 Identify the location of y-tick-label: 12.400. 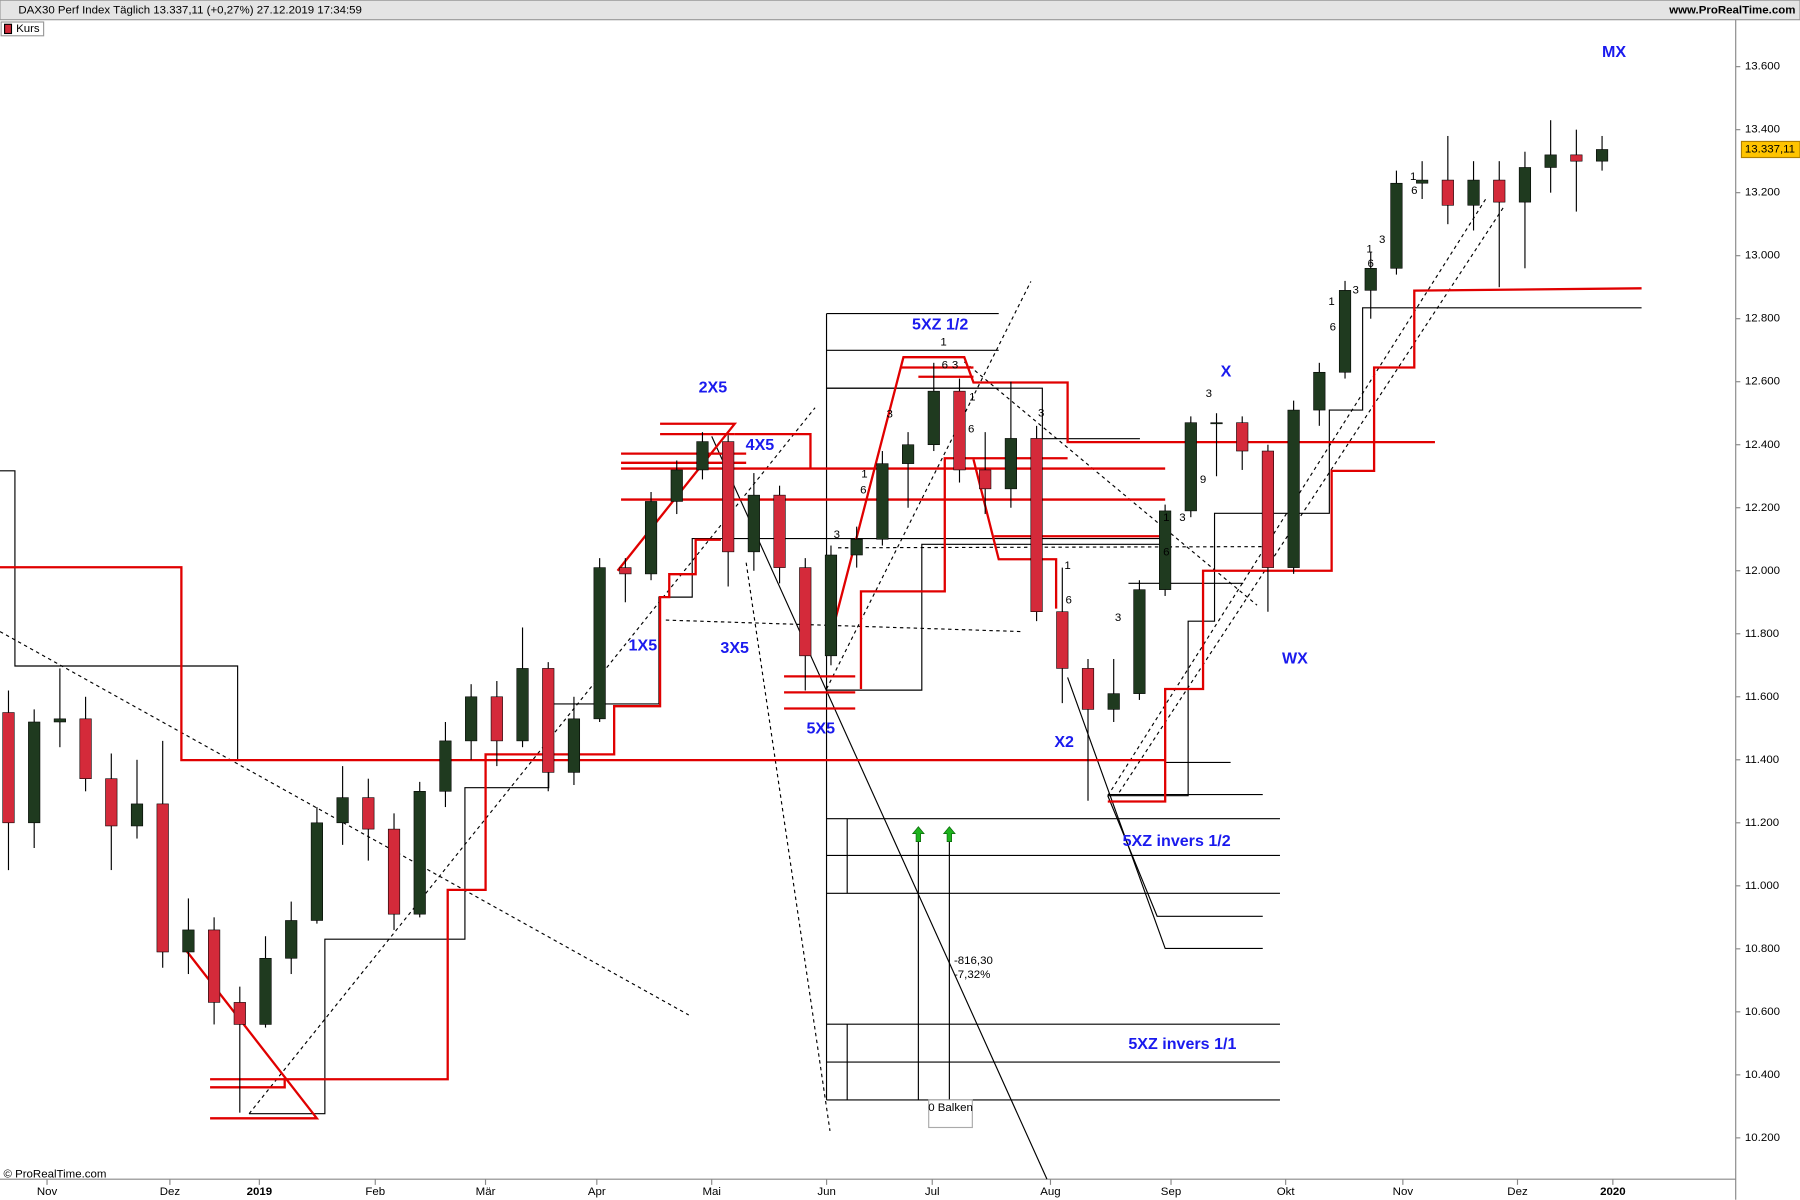
(1762, 445).